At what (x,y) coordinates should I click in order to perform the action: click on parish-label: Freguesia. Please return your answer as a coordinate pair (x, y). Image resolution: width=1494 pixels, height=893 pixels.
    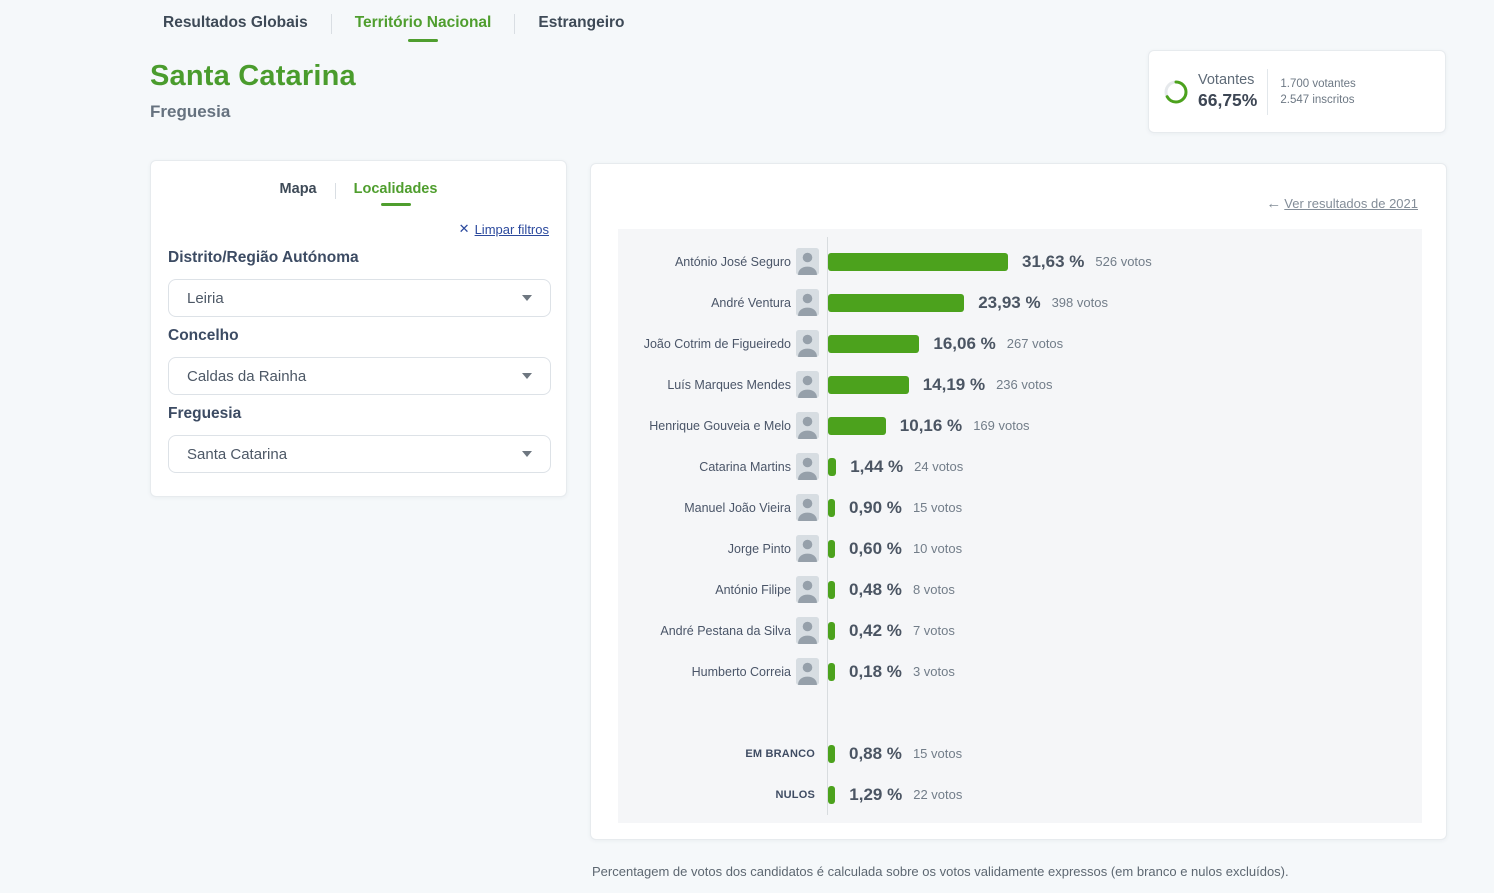
    Looking at the image, I should click on (205, 413).